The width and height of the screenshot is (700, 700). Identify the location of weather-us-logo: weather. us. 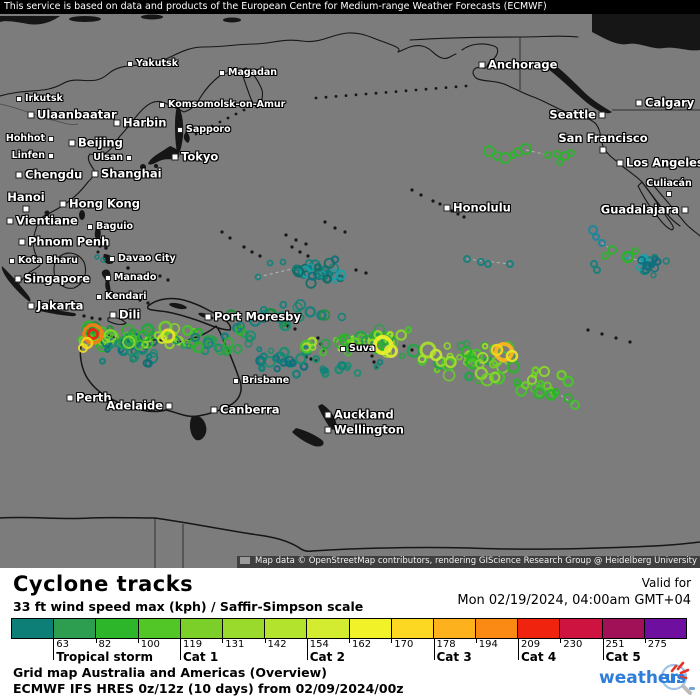
(647, 677).